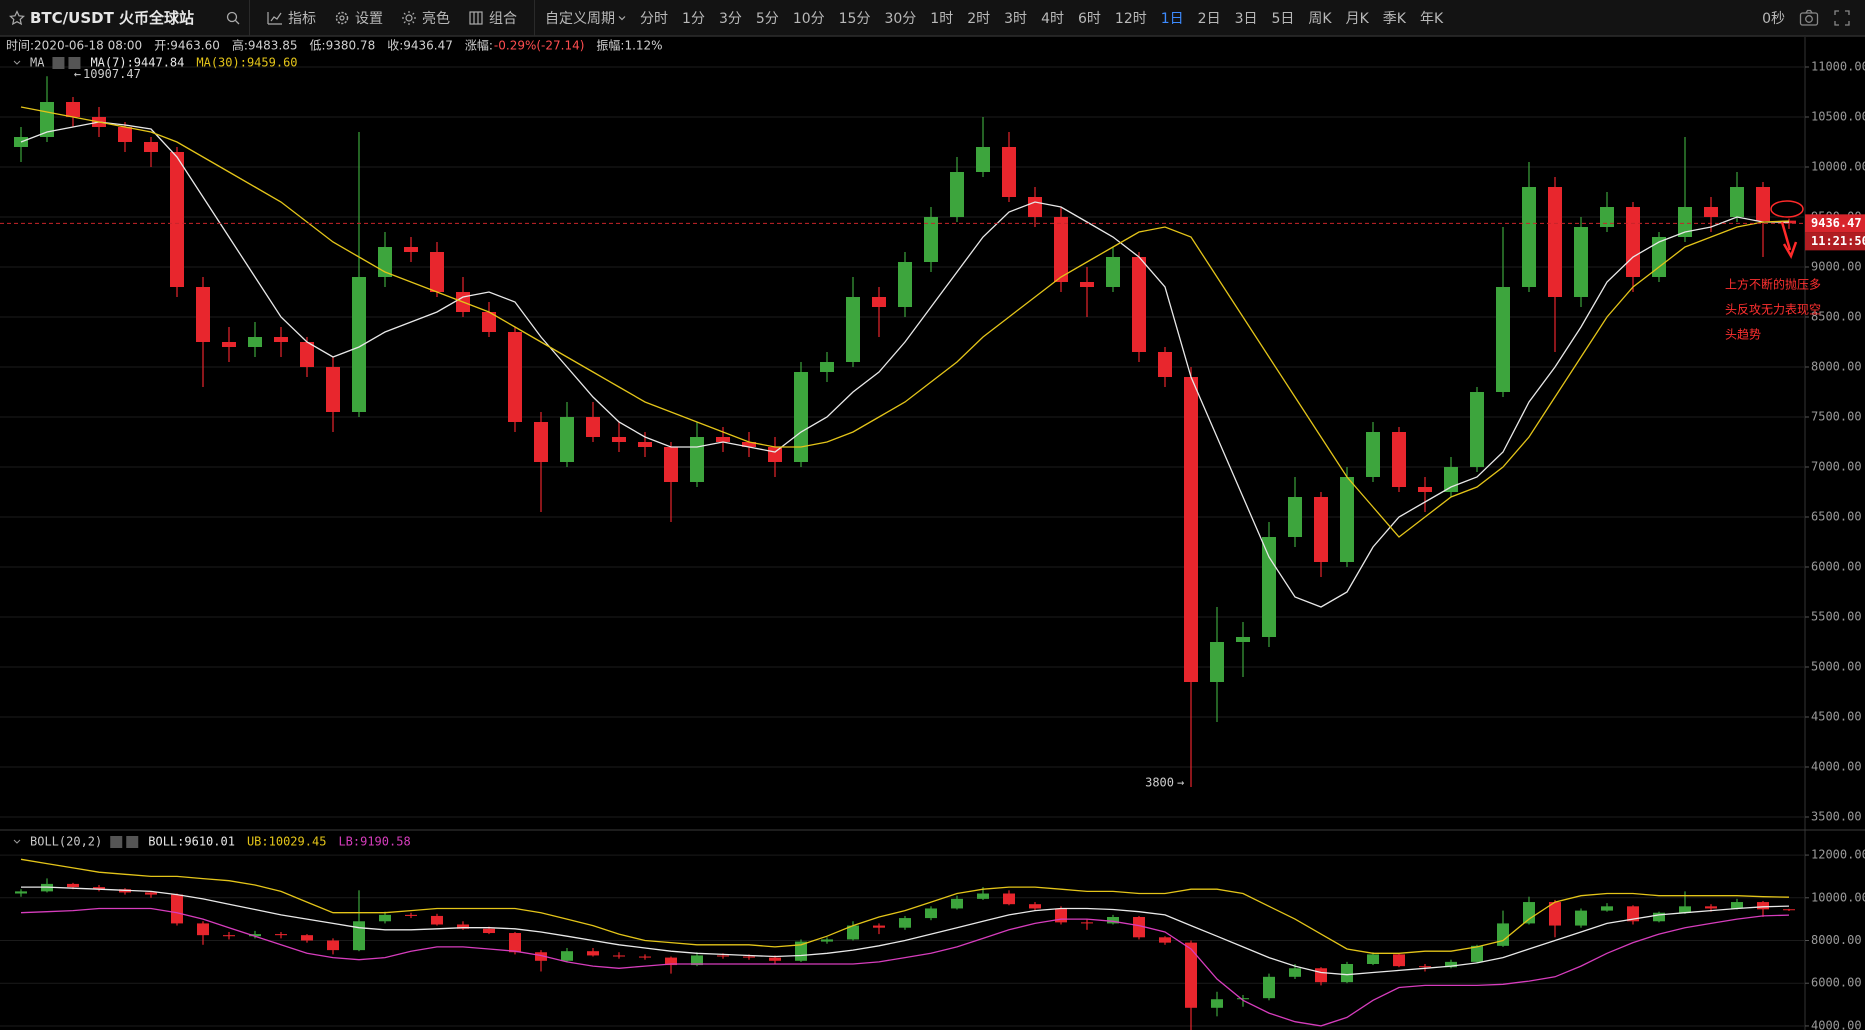 The width and height of the screenshot is (1865, 1030). I want to click on menu-item: 指标, so click(291, 18).